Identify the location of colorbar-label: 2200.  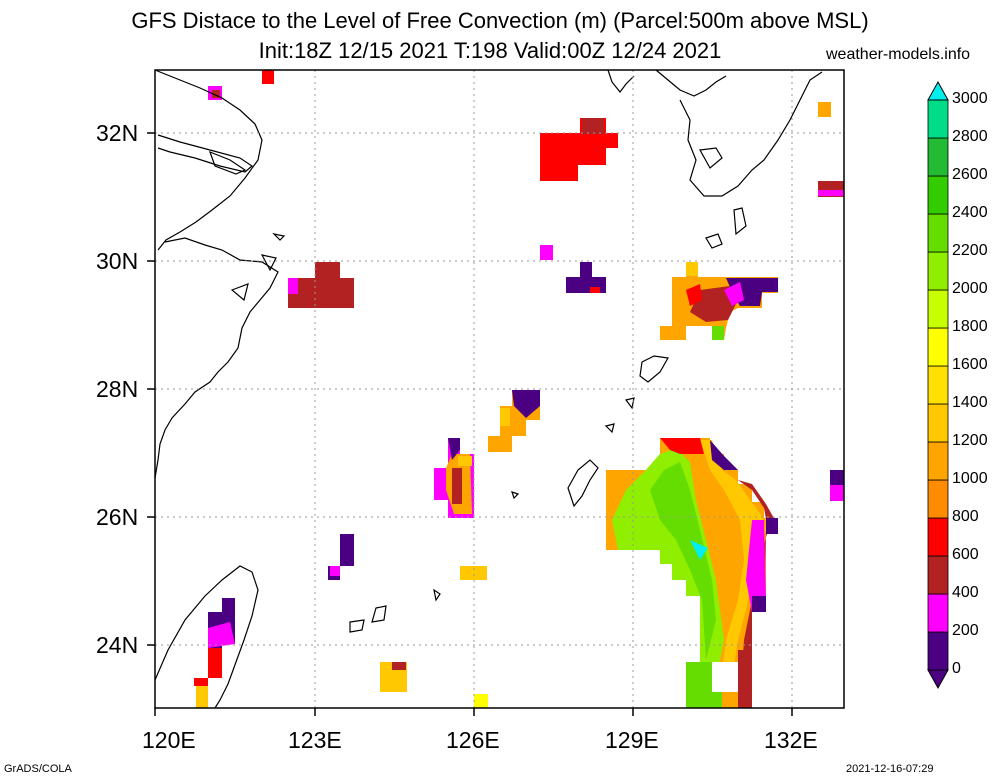
(970, 250).